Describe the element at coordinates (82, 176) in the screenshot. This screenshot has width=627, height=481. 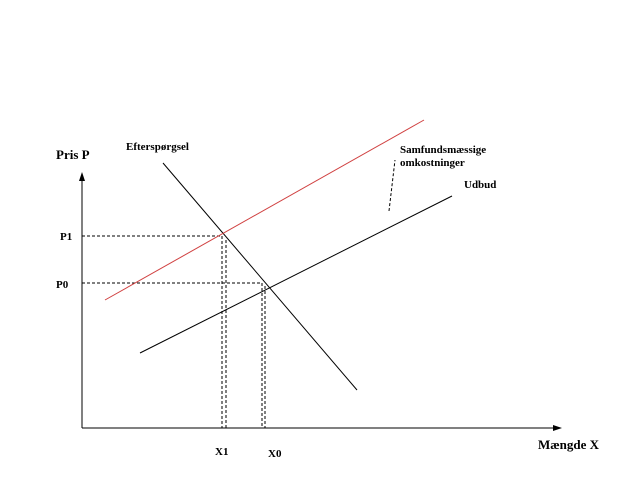
I see `y-arrow` at that location.